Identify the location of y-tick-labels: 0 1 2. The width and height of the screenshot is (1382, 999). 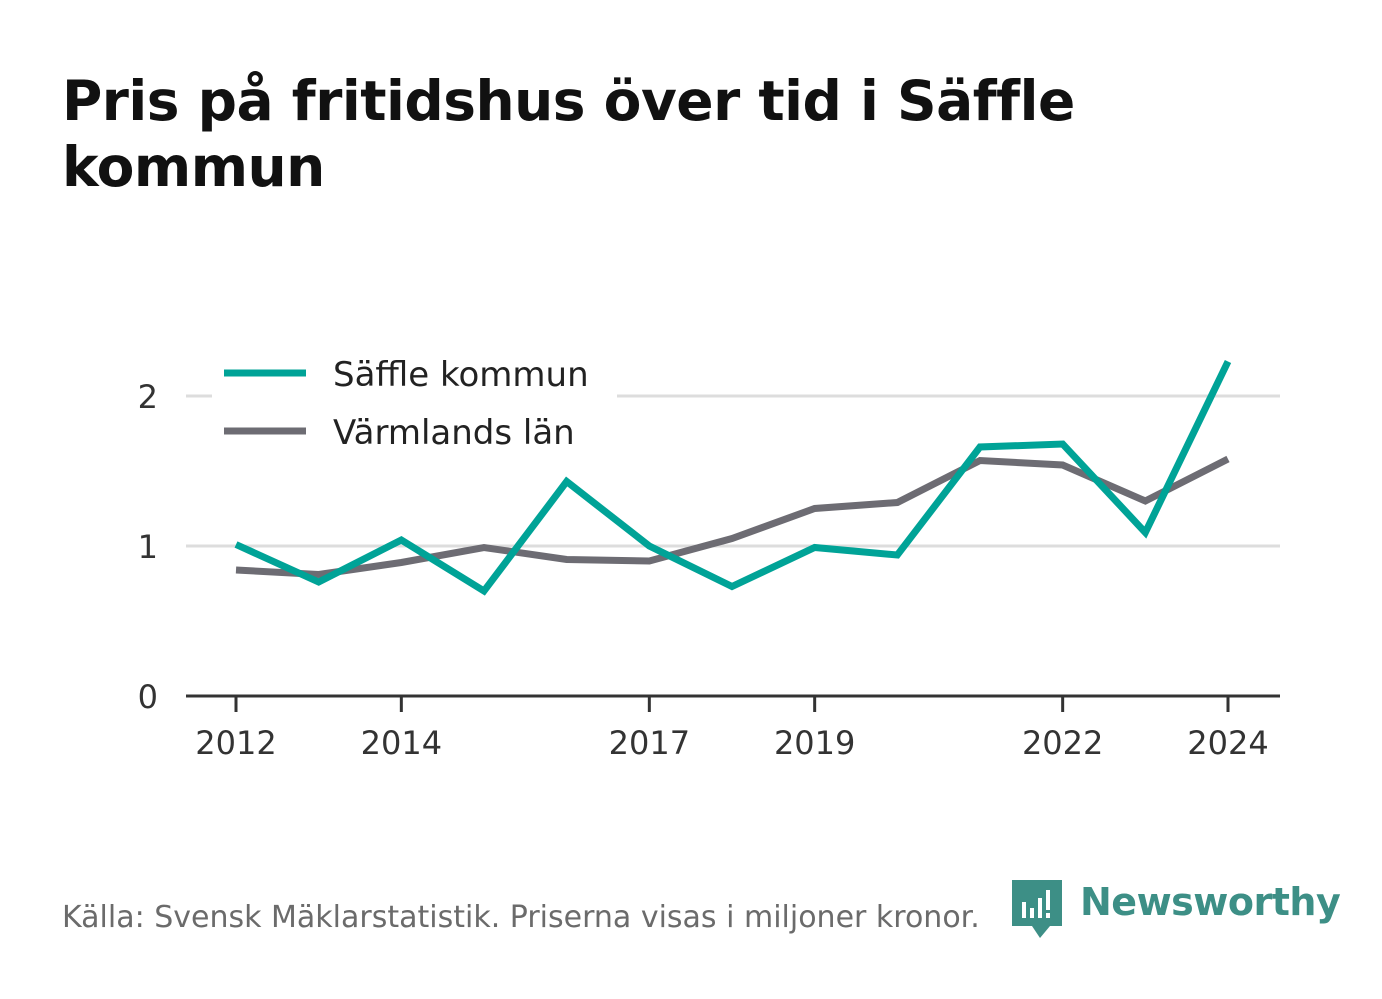
(148, 547).